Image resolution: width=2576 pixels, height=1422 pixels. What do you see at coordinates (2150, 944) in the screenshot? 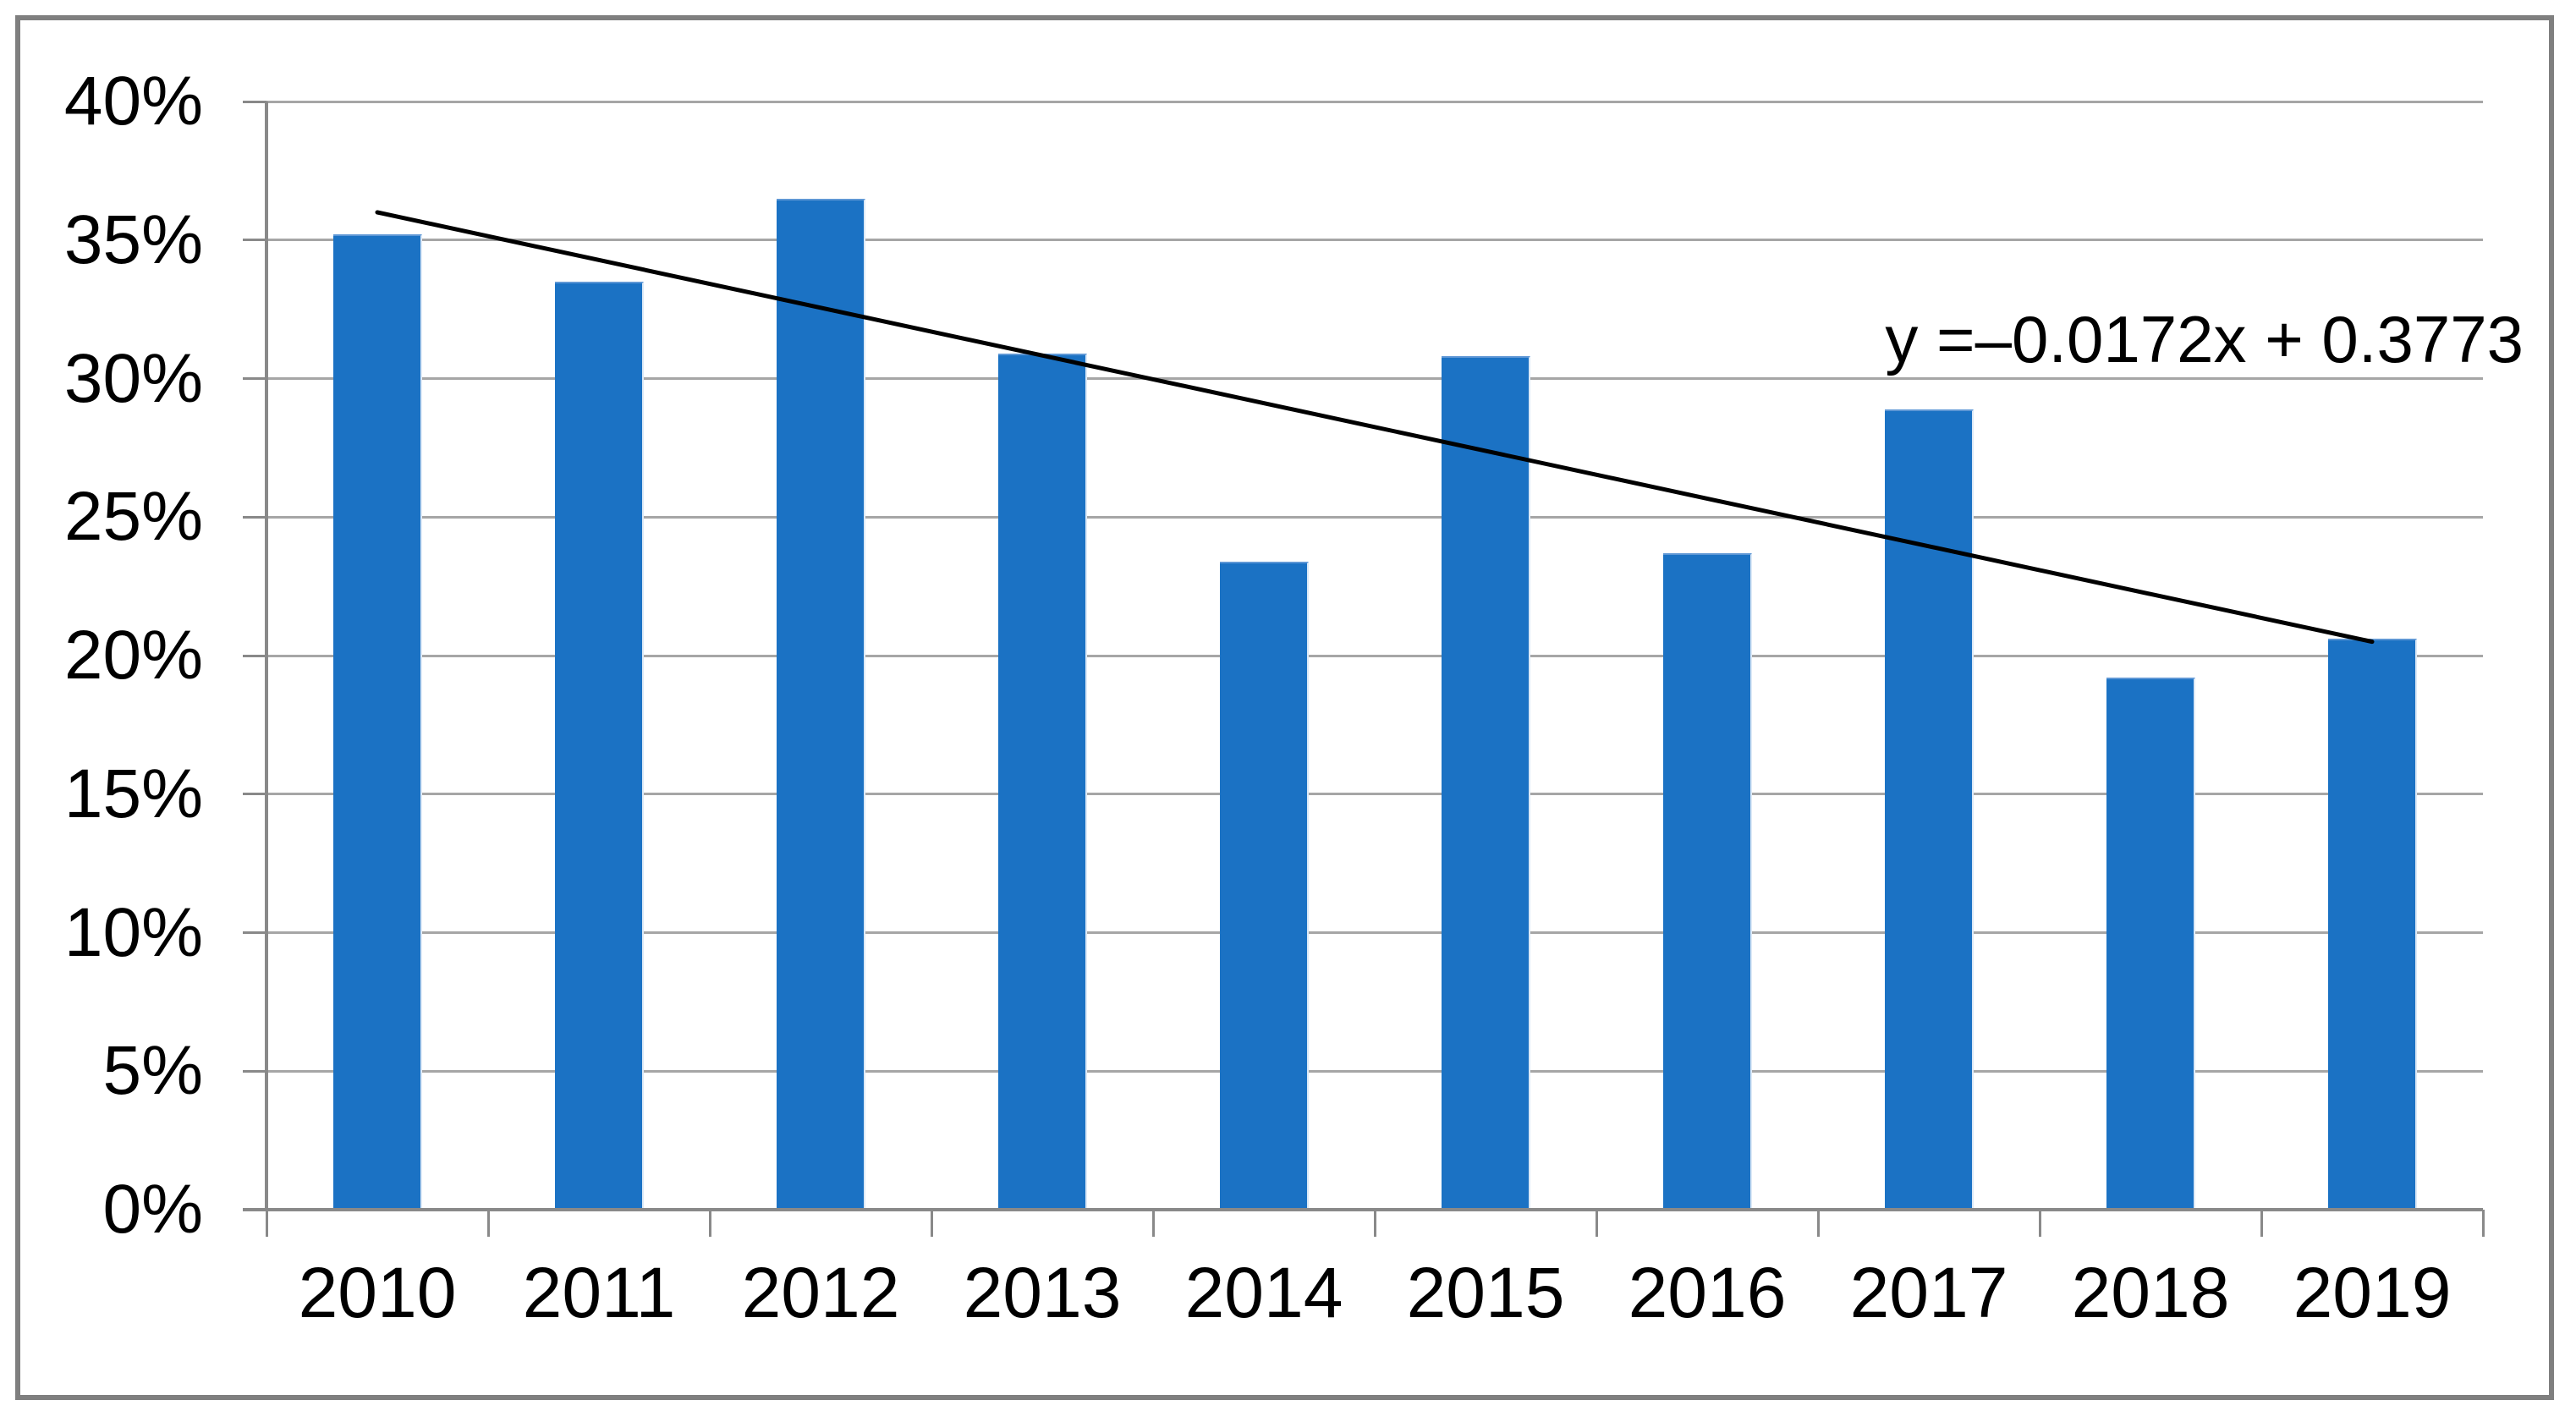
I see `bar-2018` at bounding box center [2150, 944].